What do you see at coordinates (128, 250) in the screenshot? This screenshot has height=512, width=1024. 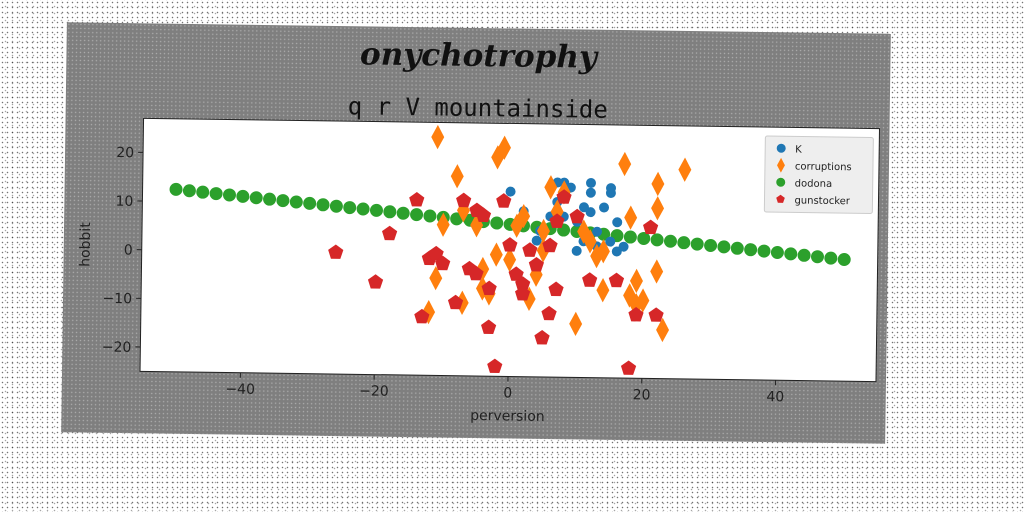 I see `y-tick-label: 0` at bounding box center [128, 250].